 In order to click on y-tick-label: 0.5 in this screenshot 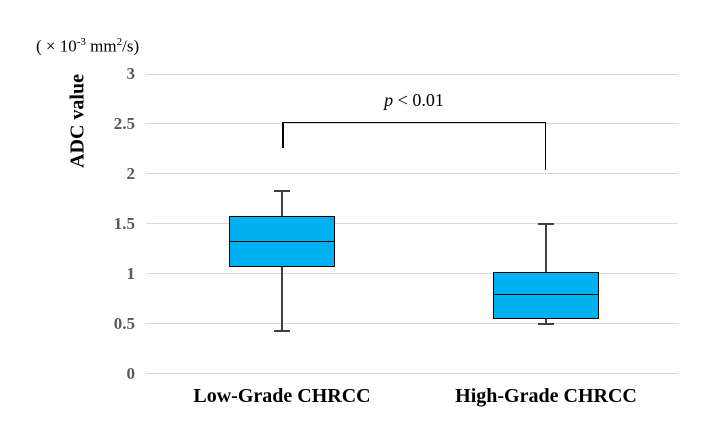, I will do `click(124, 323)`.